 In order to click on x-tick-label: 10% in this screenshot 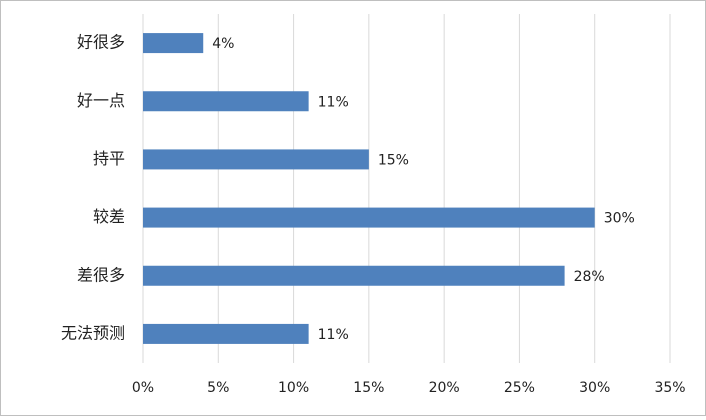, I will do `click(293, 388)`.